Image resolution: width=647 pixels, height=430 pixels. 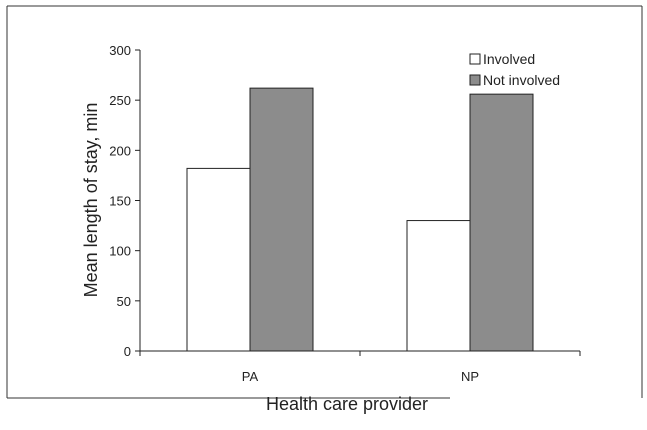 I want to click on bar-np-involved, so click(x=438, y=286).